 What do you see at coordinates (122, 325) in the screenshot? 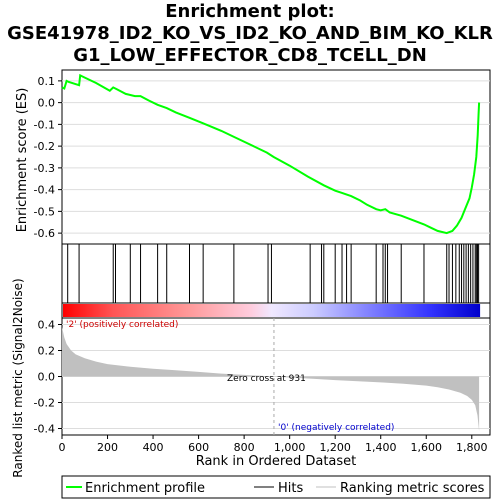
I see `positive-correlation-label: '2' (positively correlated)` at bounding box center [122, 325].